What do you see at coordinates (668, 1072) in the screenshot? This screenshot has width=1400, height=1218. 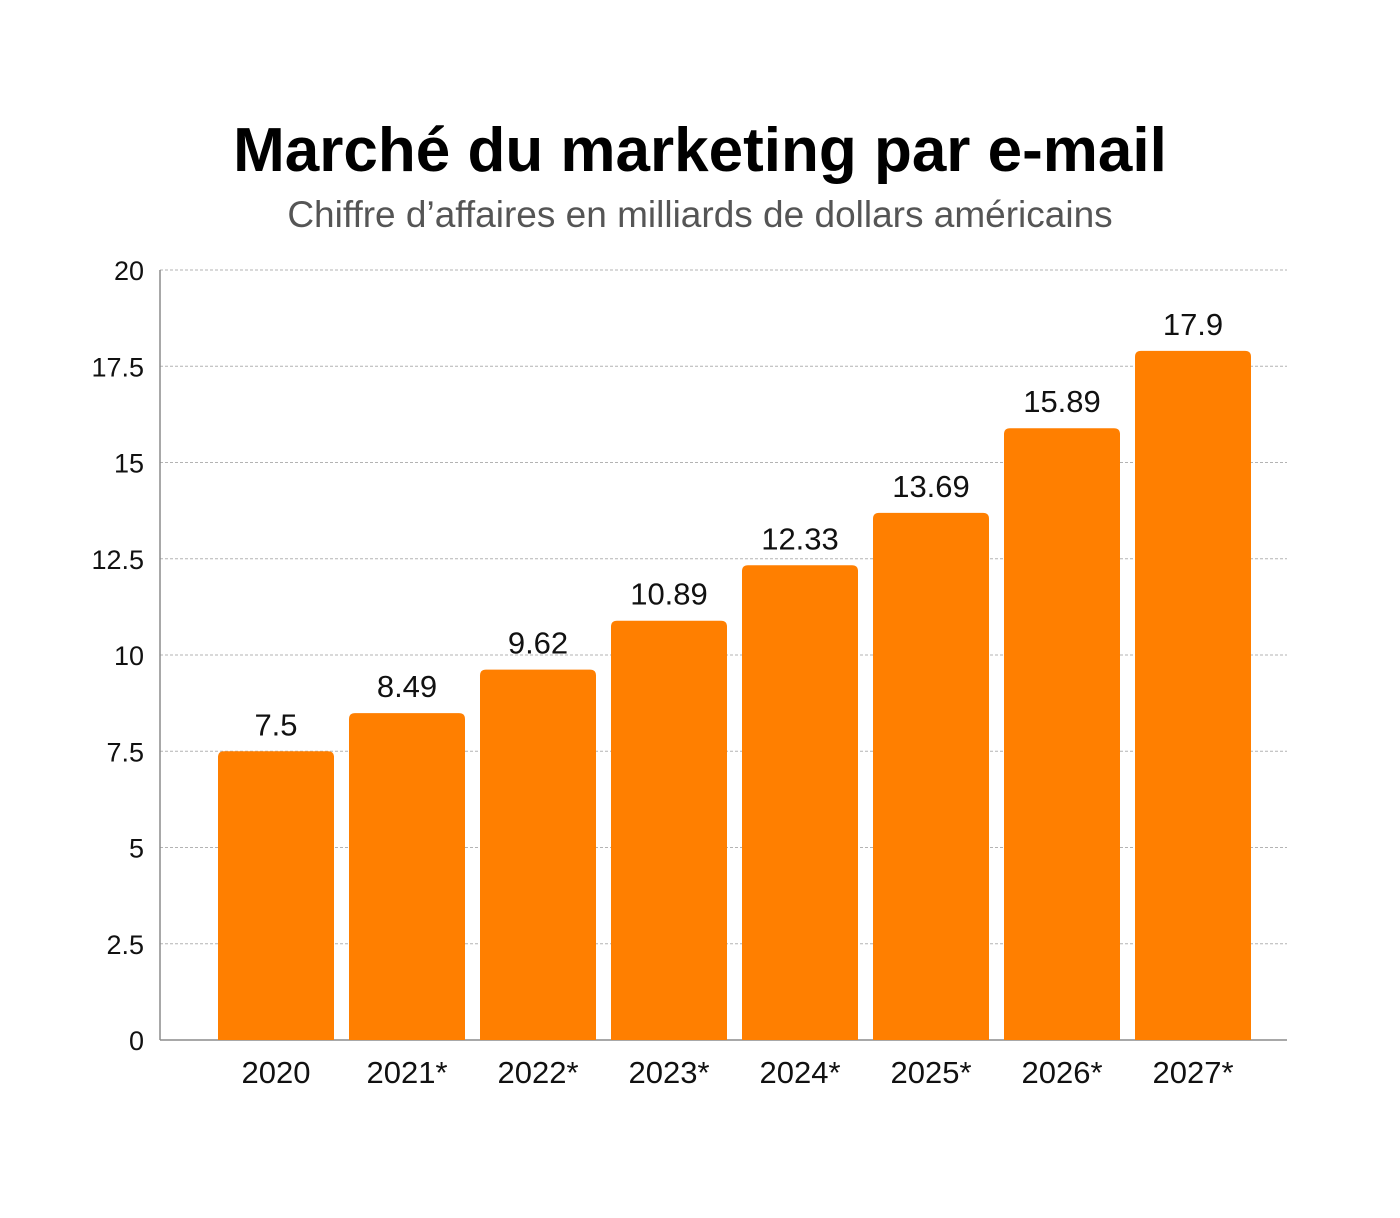 I see `x-tick-label: 2023*` at bounding box center [668, 1072].